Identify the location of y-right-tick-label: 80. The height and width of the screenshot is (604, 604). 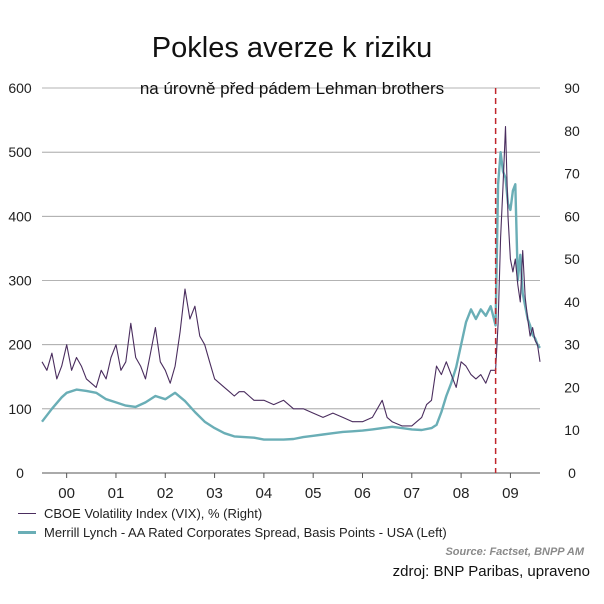
(572, 131).